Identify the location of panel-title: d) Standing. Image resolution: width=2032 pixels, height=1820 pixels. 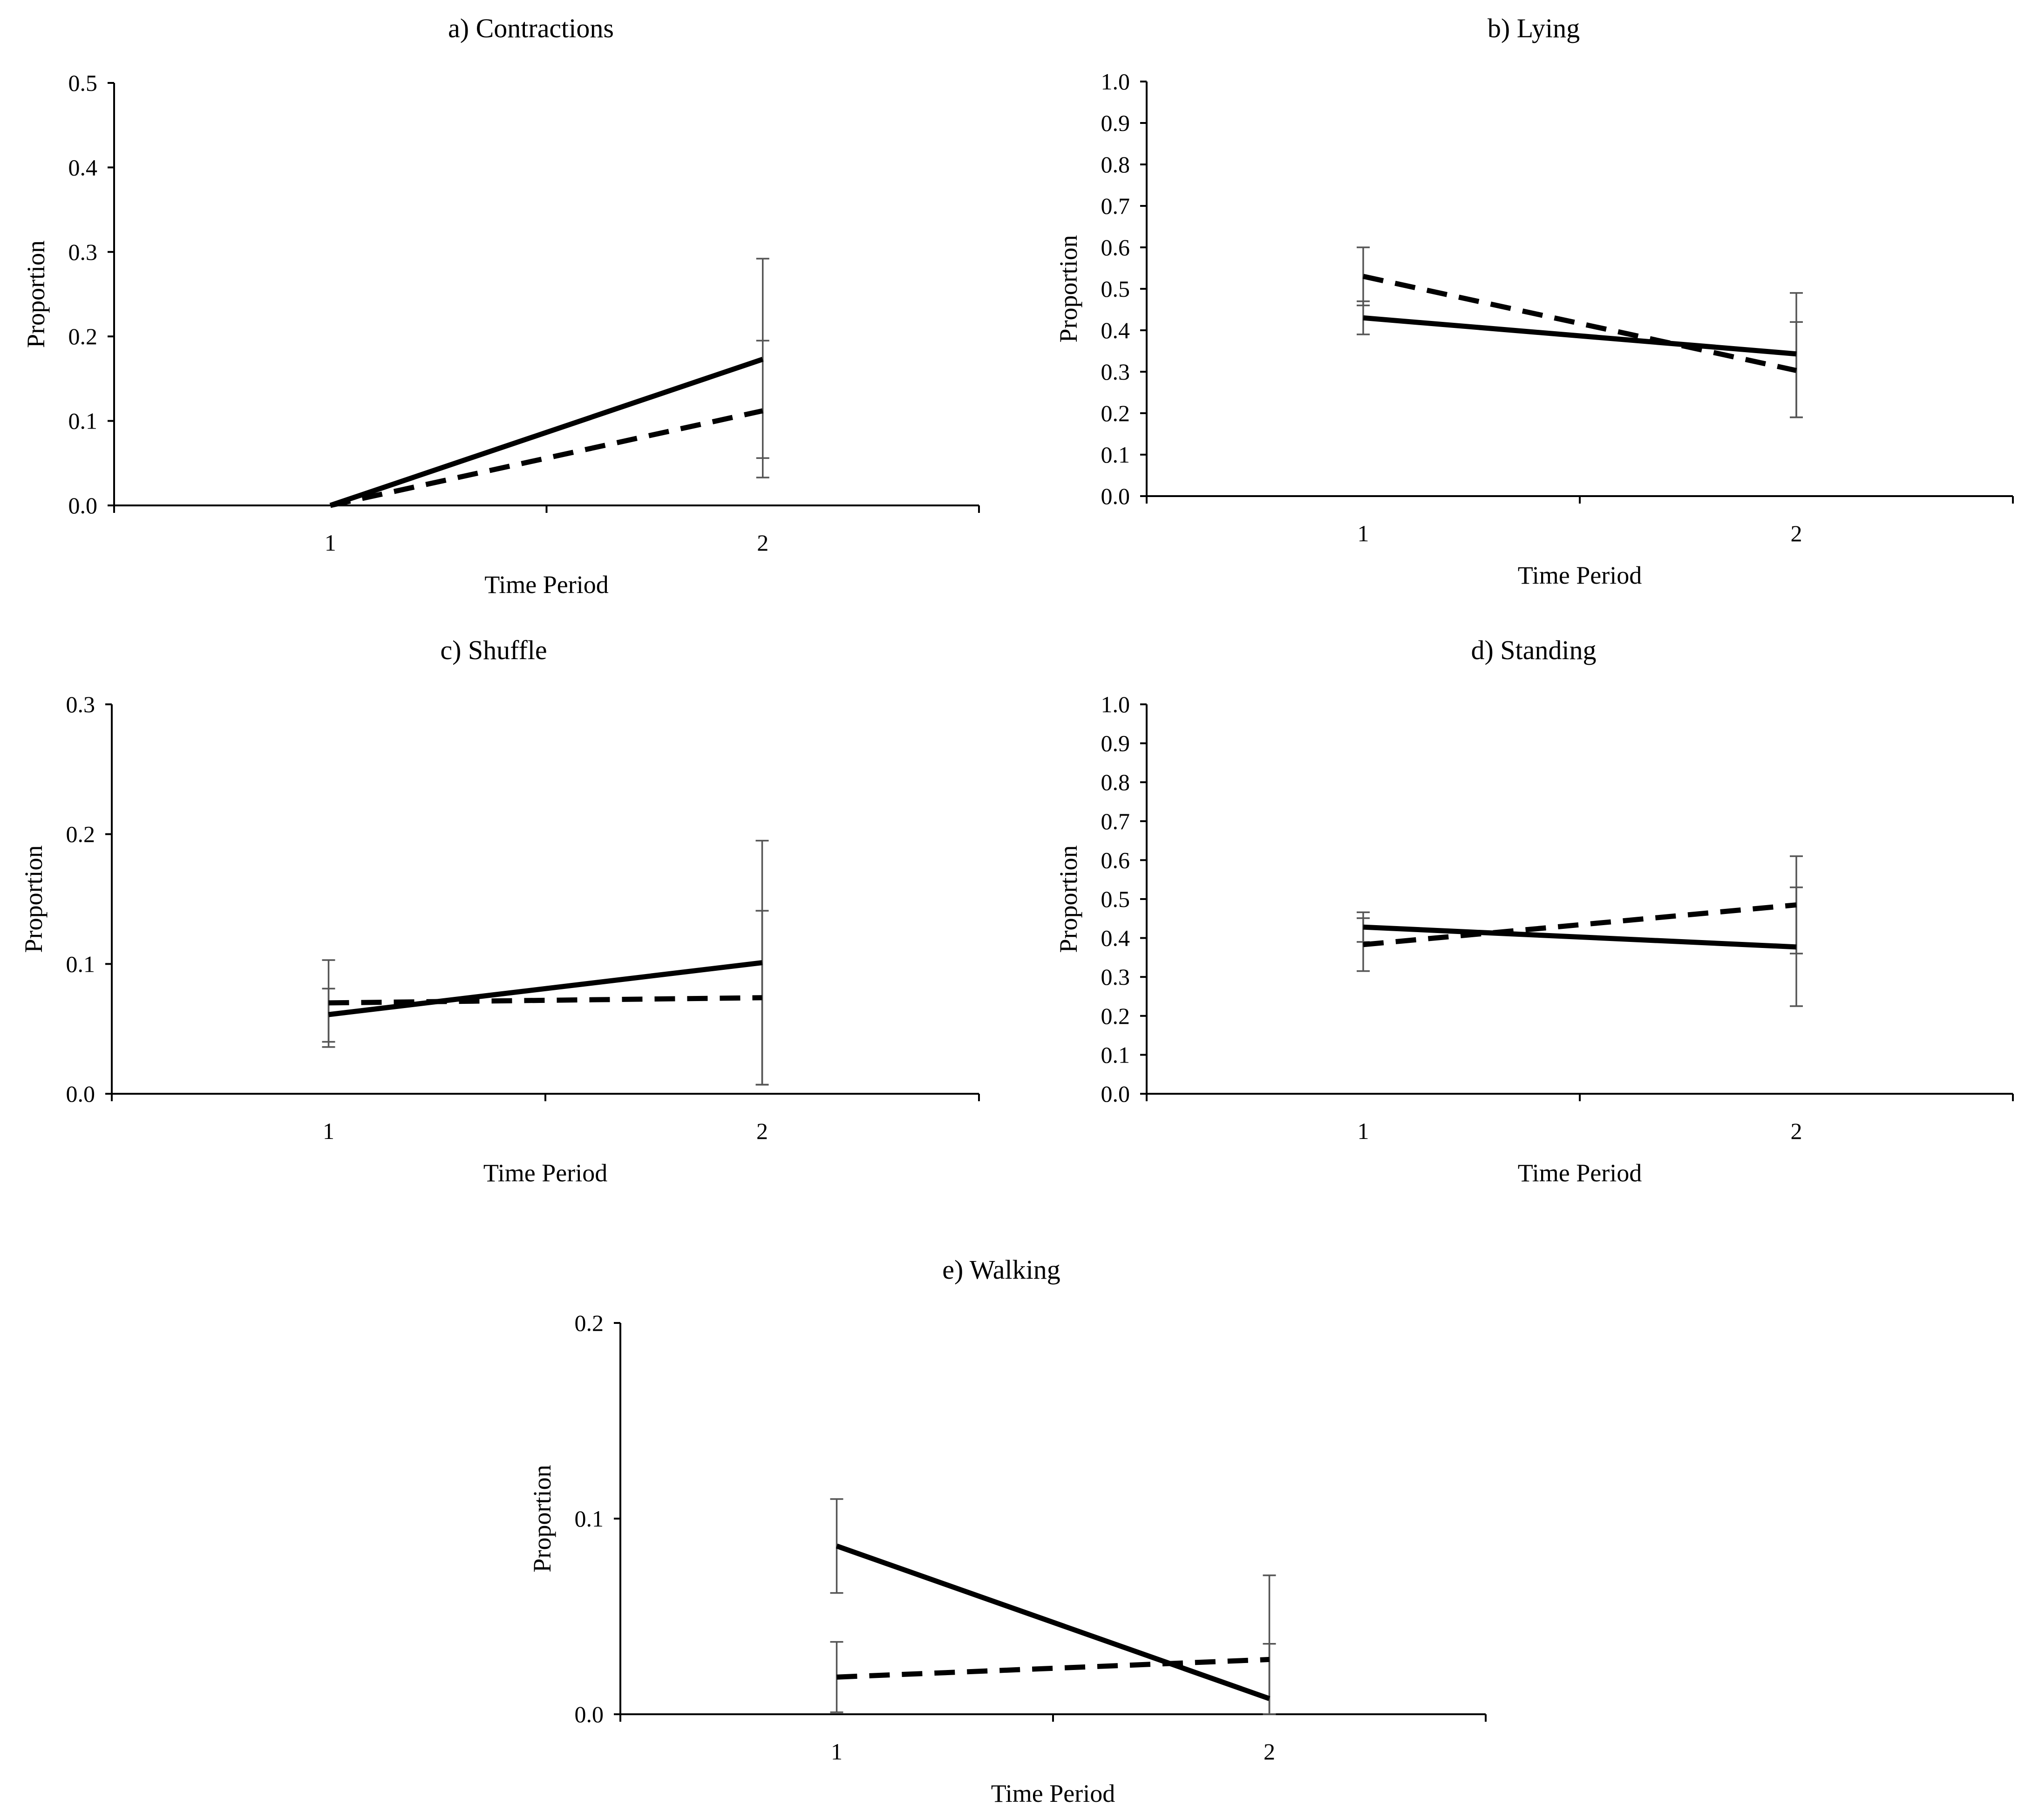
(1533, 650).